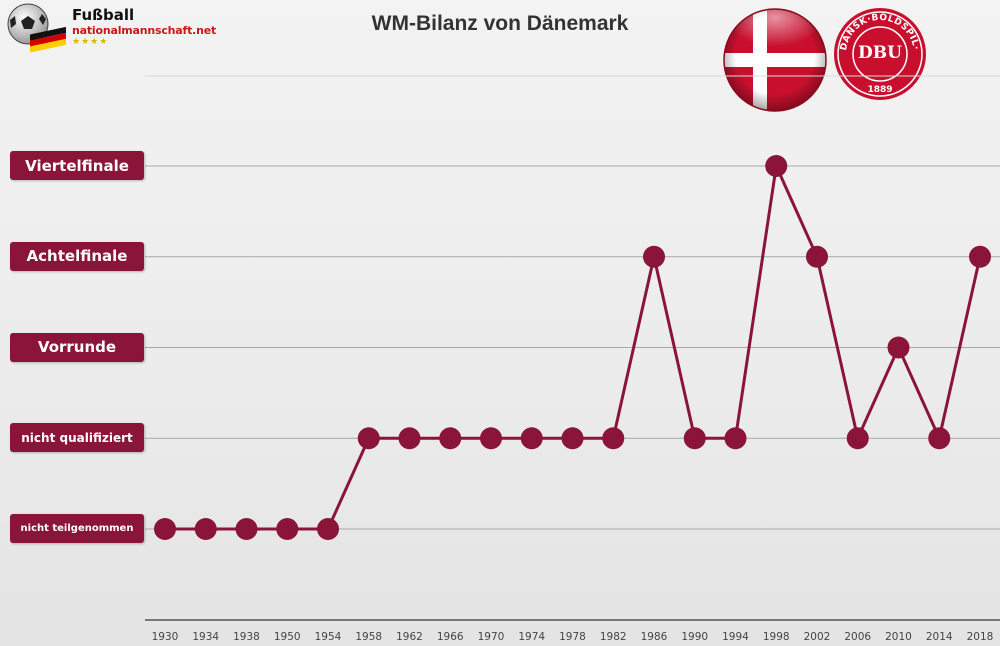 The height and width of the screenshot is (646, 1000). I want to click on badge-text: DBU, so click(880, 53).